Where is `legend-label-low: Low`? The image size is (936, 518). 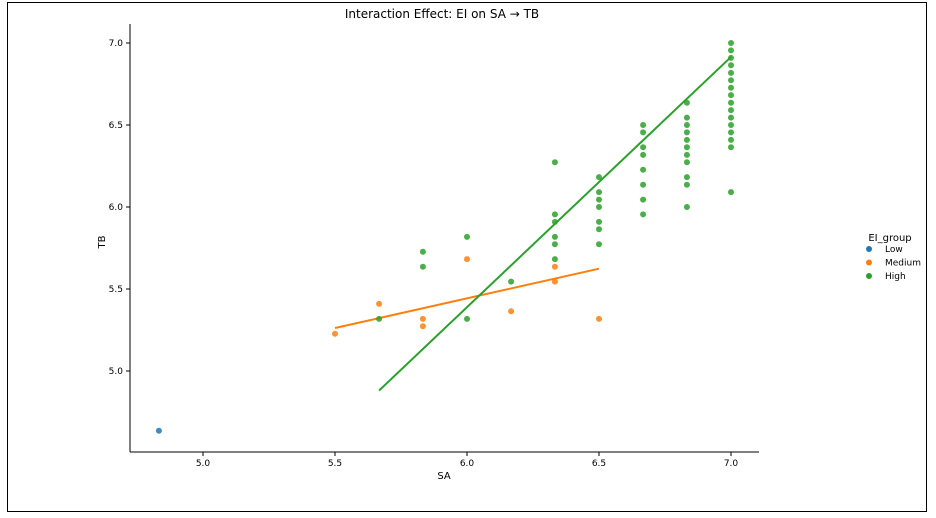
legend-label-low: Low is located at coordinates (894, 250).